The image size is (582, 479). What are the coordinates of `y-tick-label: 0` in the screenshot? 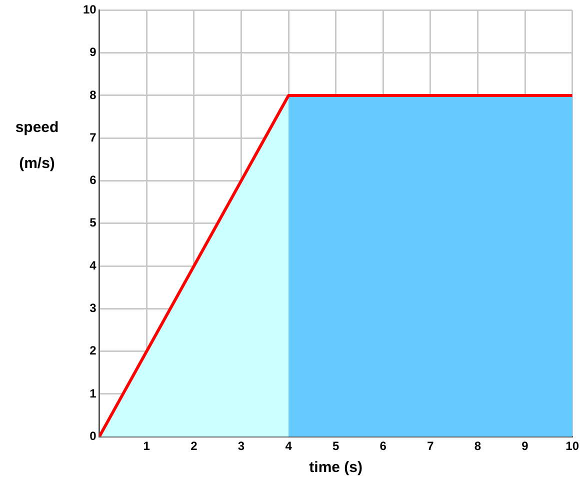 It's located at (93, 435).